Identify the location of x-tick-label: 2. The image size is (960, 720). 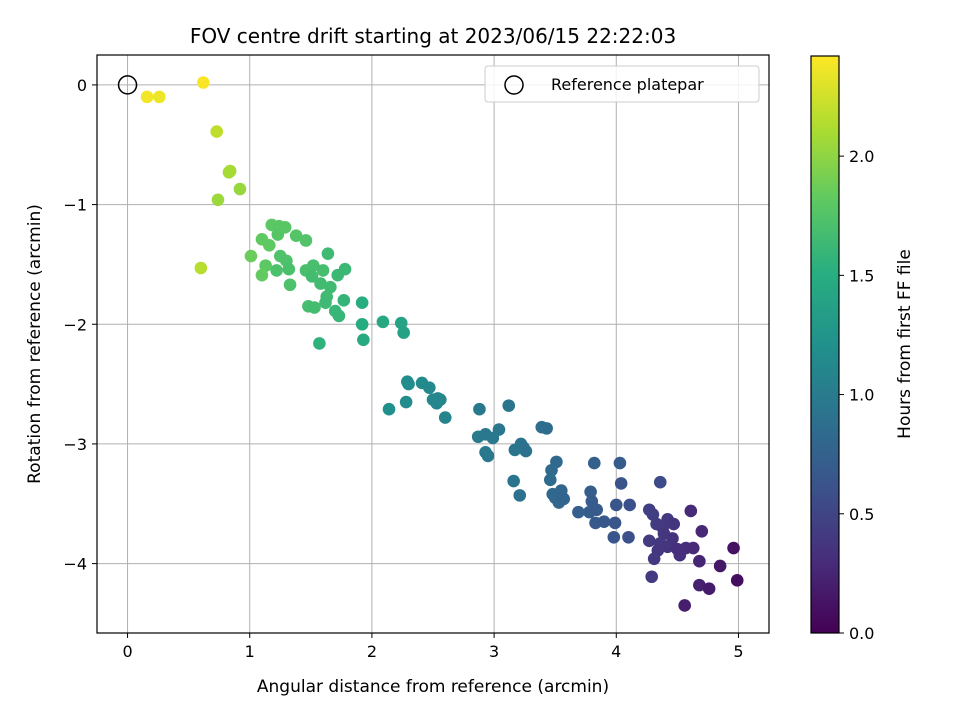
(372, 651).